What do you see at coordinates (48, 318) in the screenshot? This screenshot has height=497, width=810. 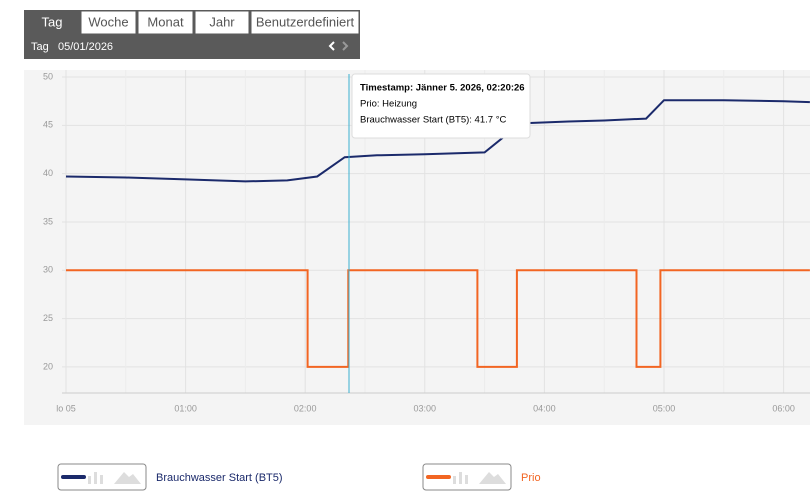 I see `y-tick-label: 25` at bounding box center [48, 318].